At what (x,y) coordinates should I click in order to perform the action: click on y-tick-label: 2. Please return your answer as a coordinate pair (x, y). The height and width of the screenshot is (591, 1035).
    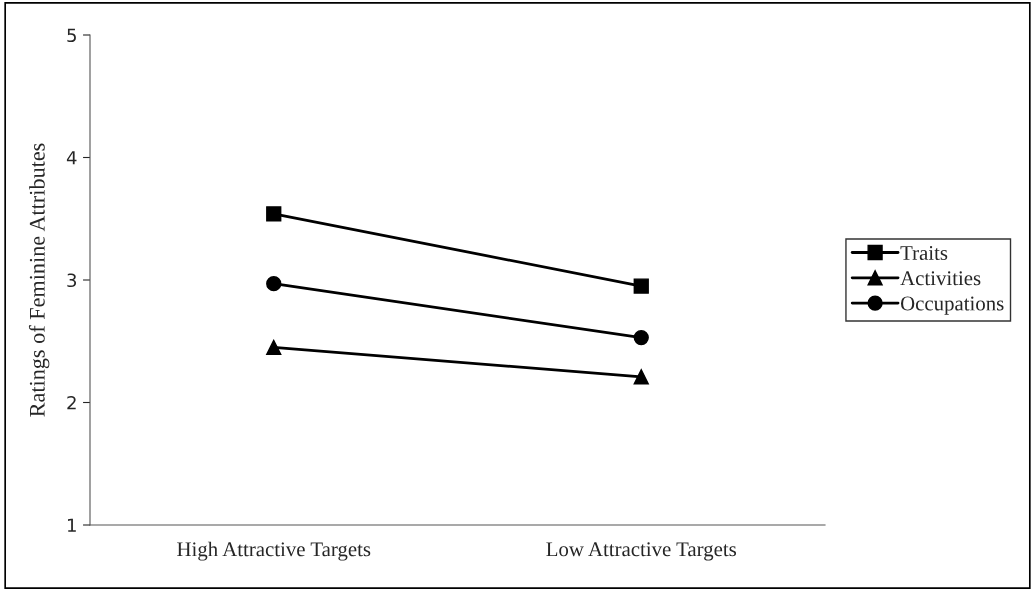
    Looking at the image, I should click on (71, 402).